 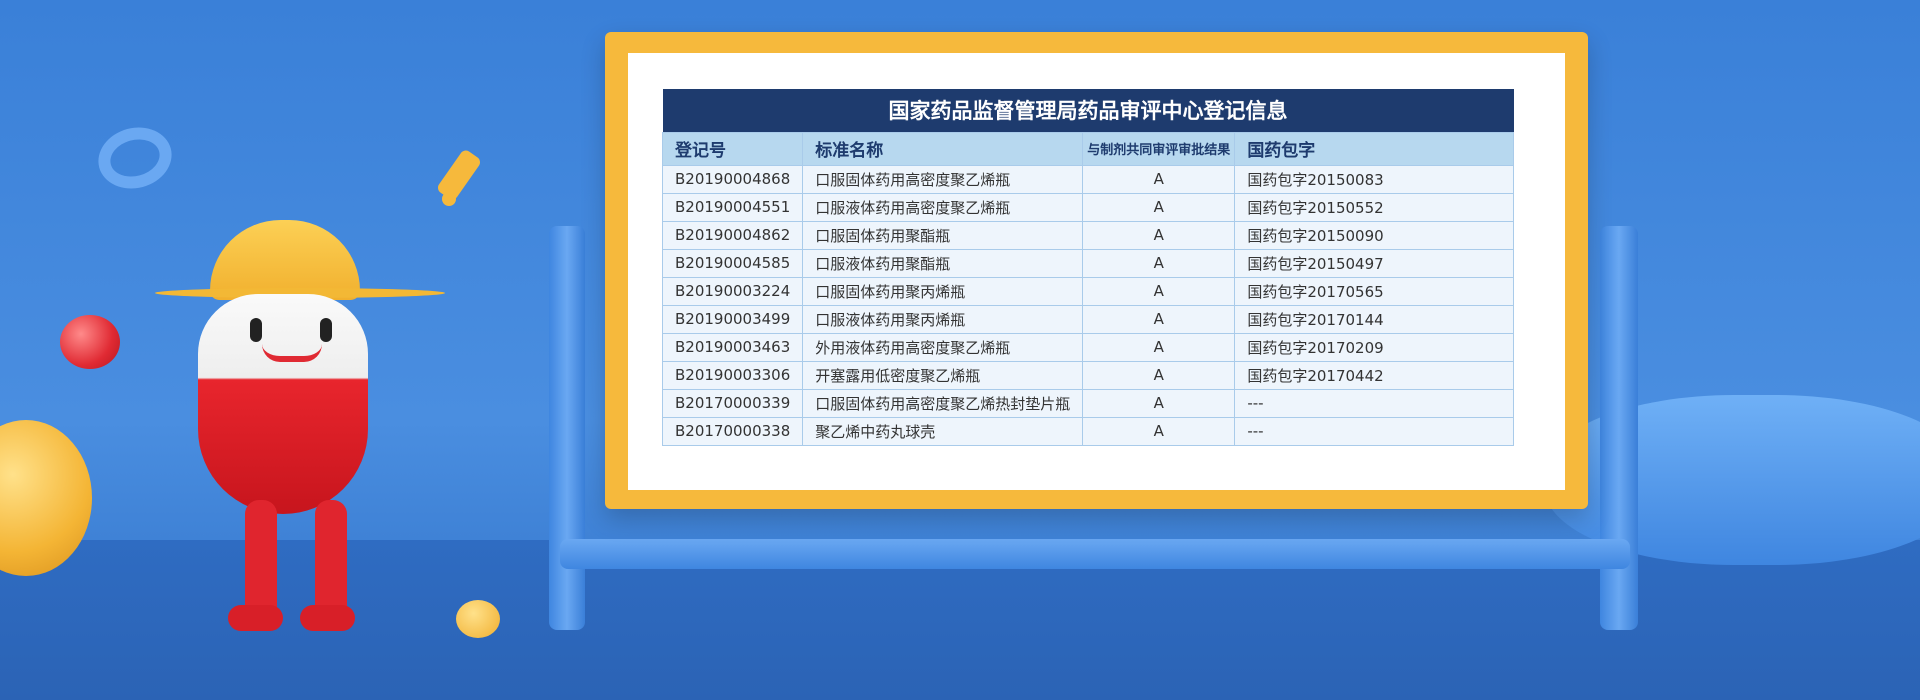 I want to click on header-approval-no: 国药包字, so click(x=1374, y=148).